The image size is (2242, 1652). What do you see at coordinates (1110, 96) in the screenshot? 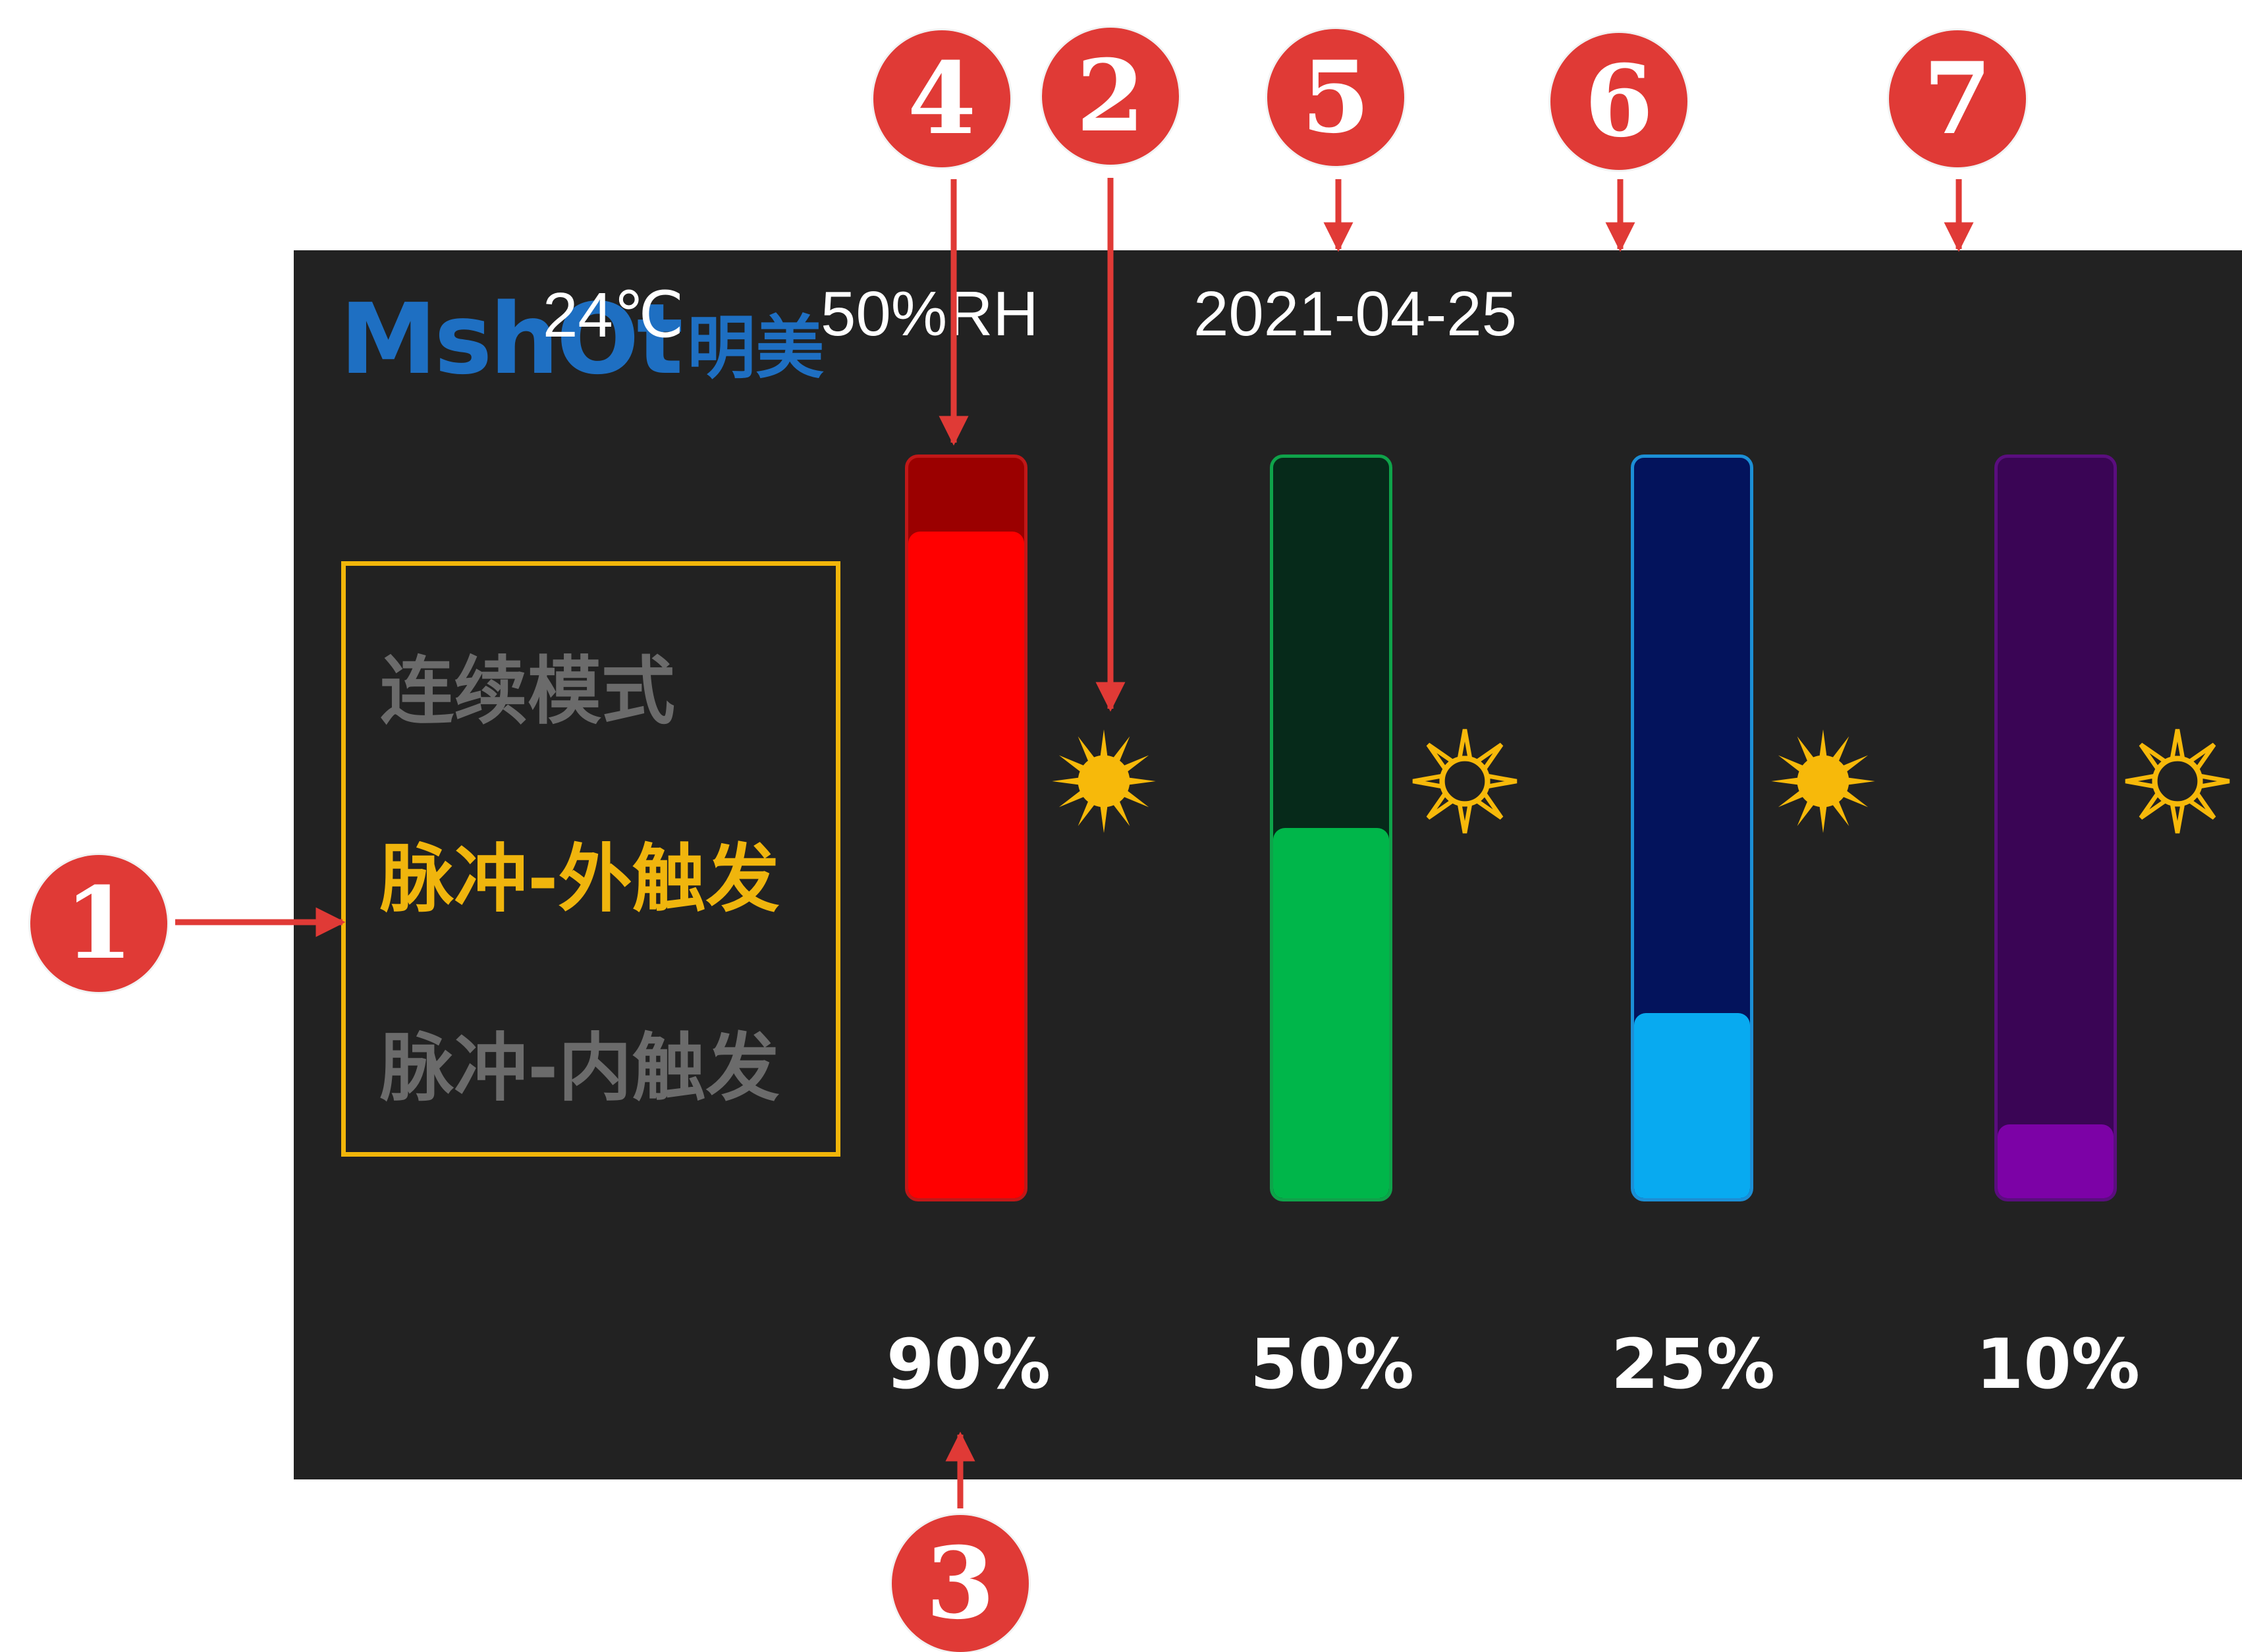
I see `callout-marker-2: 2` at bounding box center [1110, 96].